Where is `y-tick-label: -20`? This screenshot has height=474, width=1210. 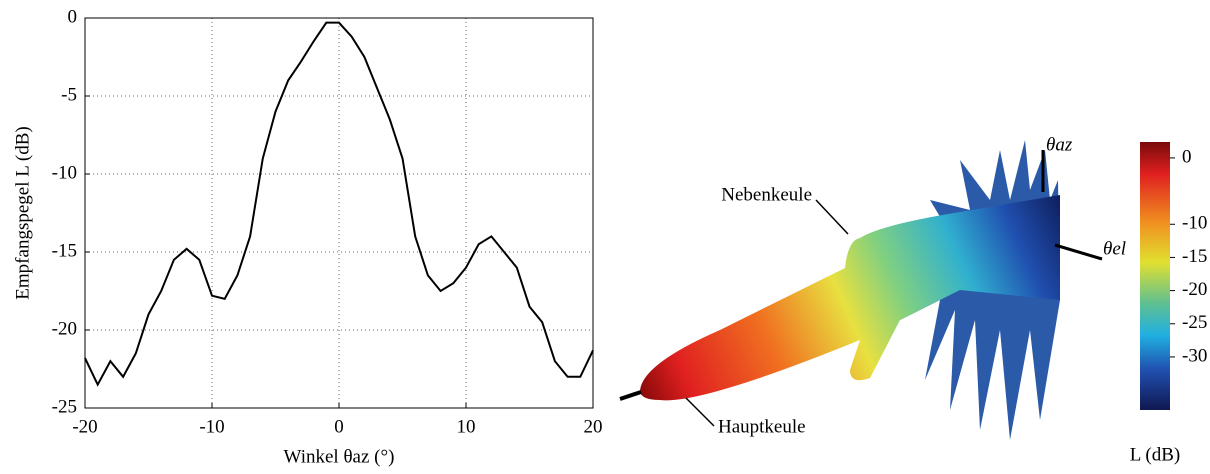
y-tick-label: -20 is located at coordinates (64, 328).